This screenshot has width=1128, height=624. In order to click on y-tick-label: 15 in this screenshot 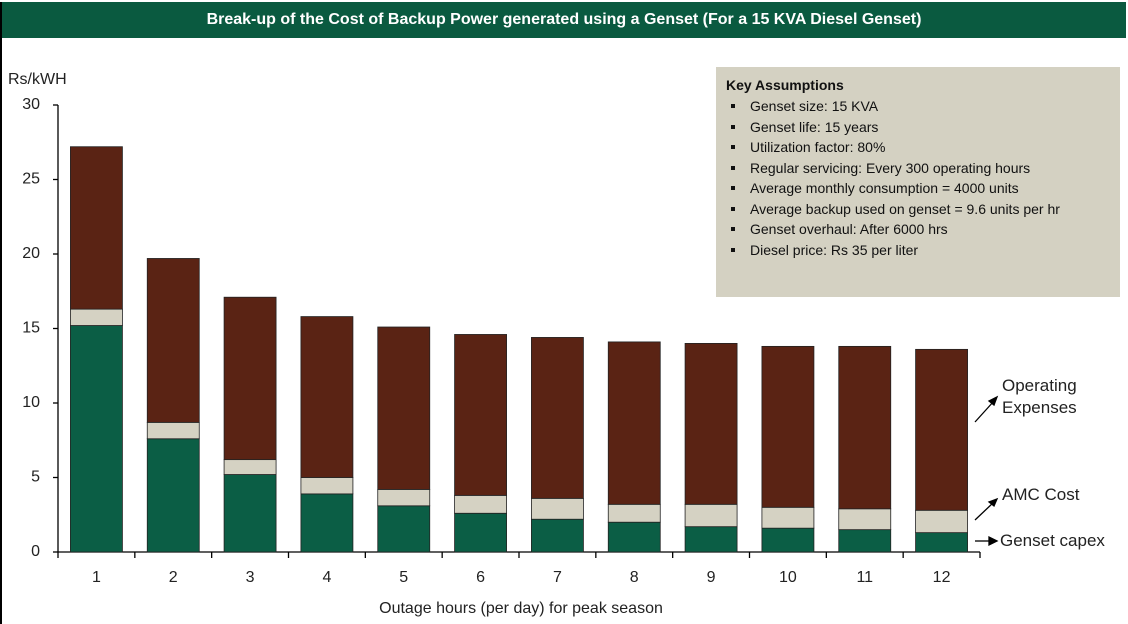, I will do `click(31, 328)`.